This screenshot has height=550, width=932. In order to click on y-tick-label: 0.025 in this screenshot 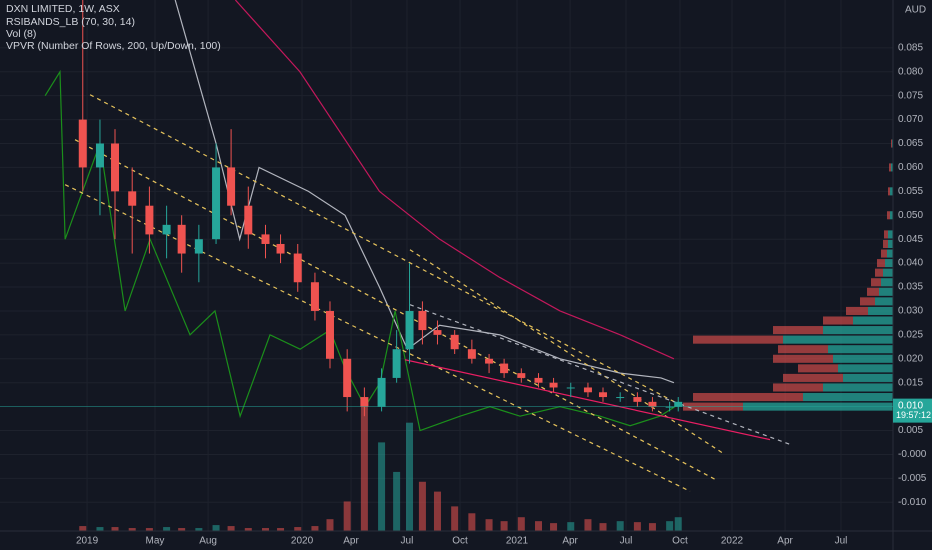, I will do `click(910, 335)`.